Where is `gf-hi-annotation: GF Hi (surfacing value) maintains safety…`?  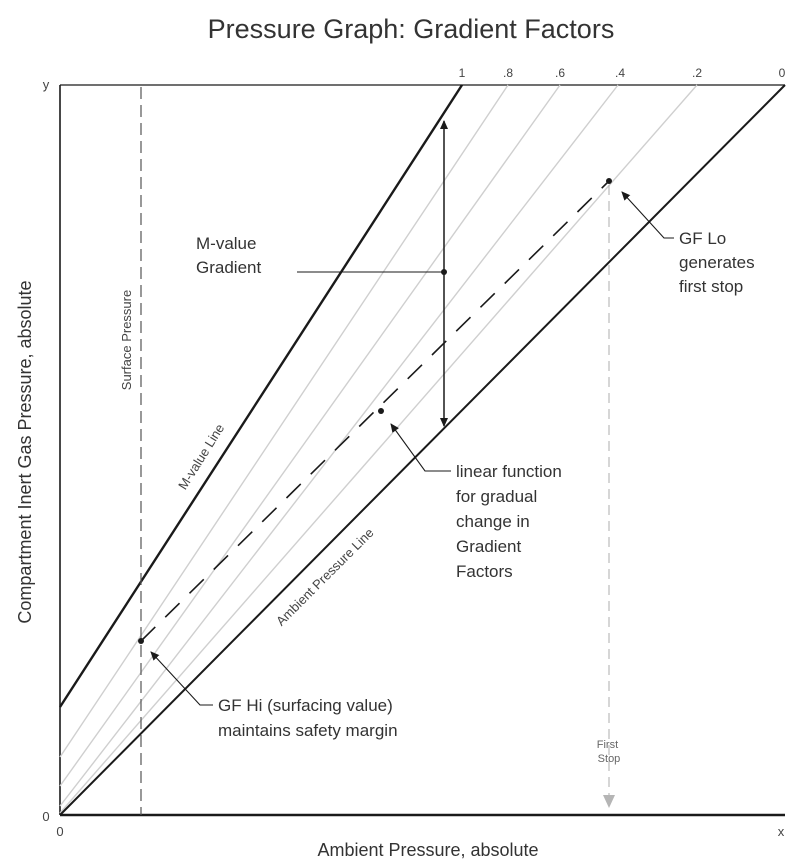
gf-hi-annotation: GF Hi (surfacing value) maintains safety… is located at coordinates (308, 718).